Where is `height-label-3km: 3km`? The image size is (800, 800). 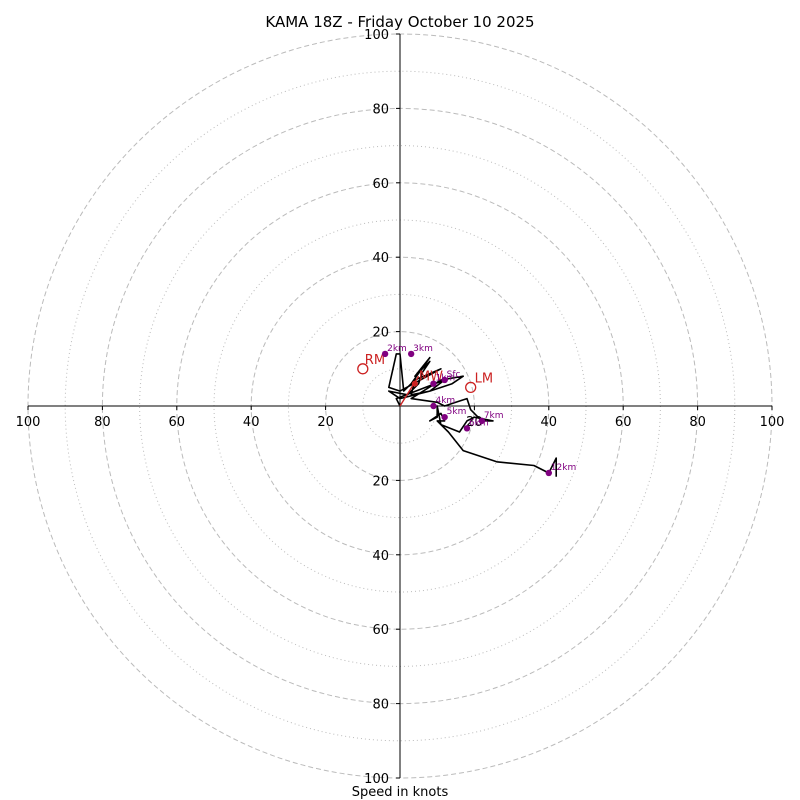 height-label-3km: 3km is located at coordinates (423, 349).